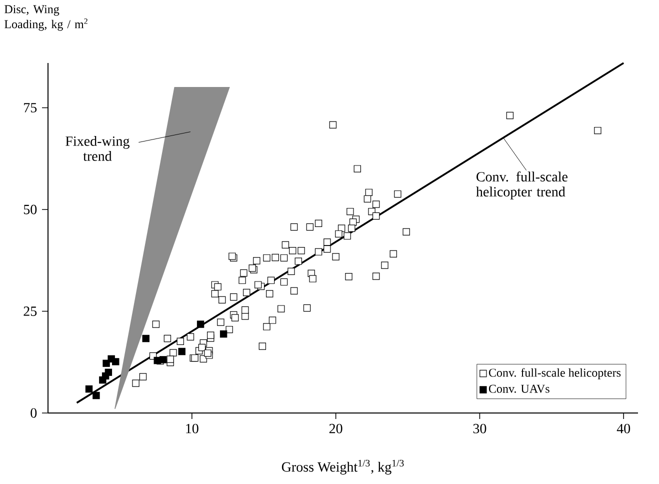 This screenshot has height=484, width=659. Describe the element at coordinates (479, 429) in the screenshot. I see `x-tick-label: 30` at that location.